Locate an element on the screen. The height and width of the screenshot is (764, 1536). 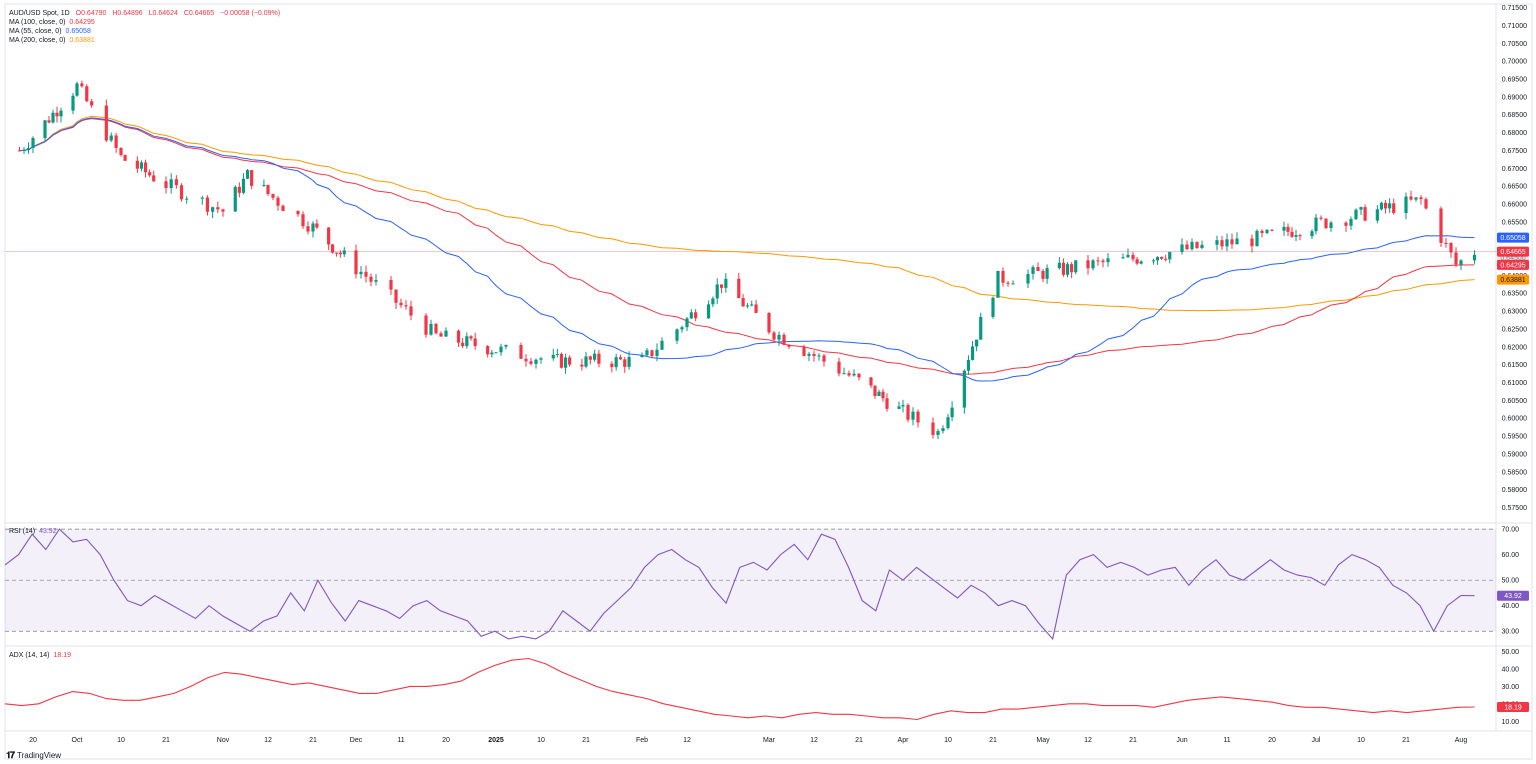
ma100-label: MA (100, close, 0) is located at coordinates (37, 22).